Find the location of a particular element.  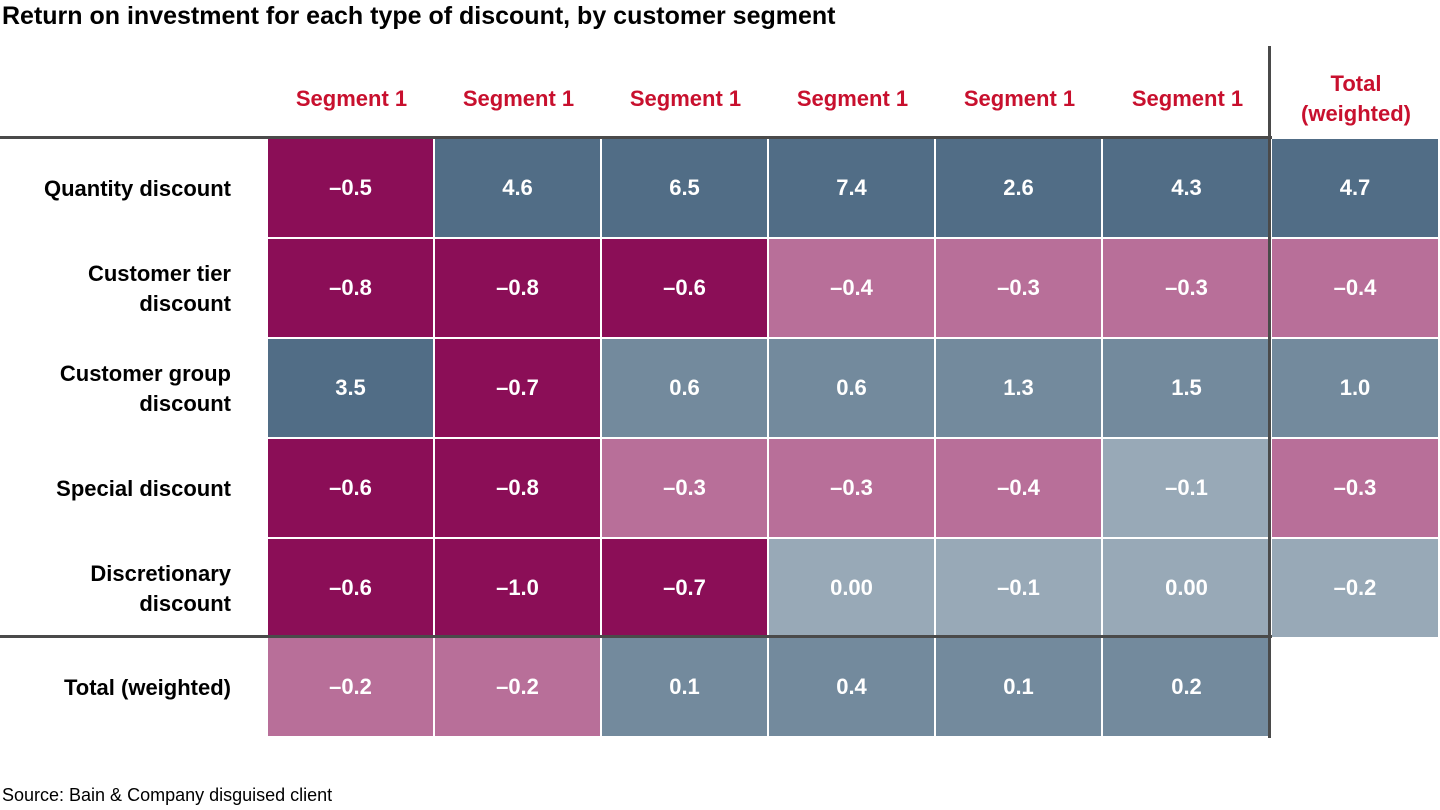

cell-value: 2.6 is located at coordinates (1018, 187).